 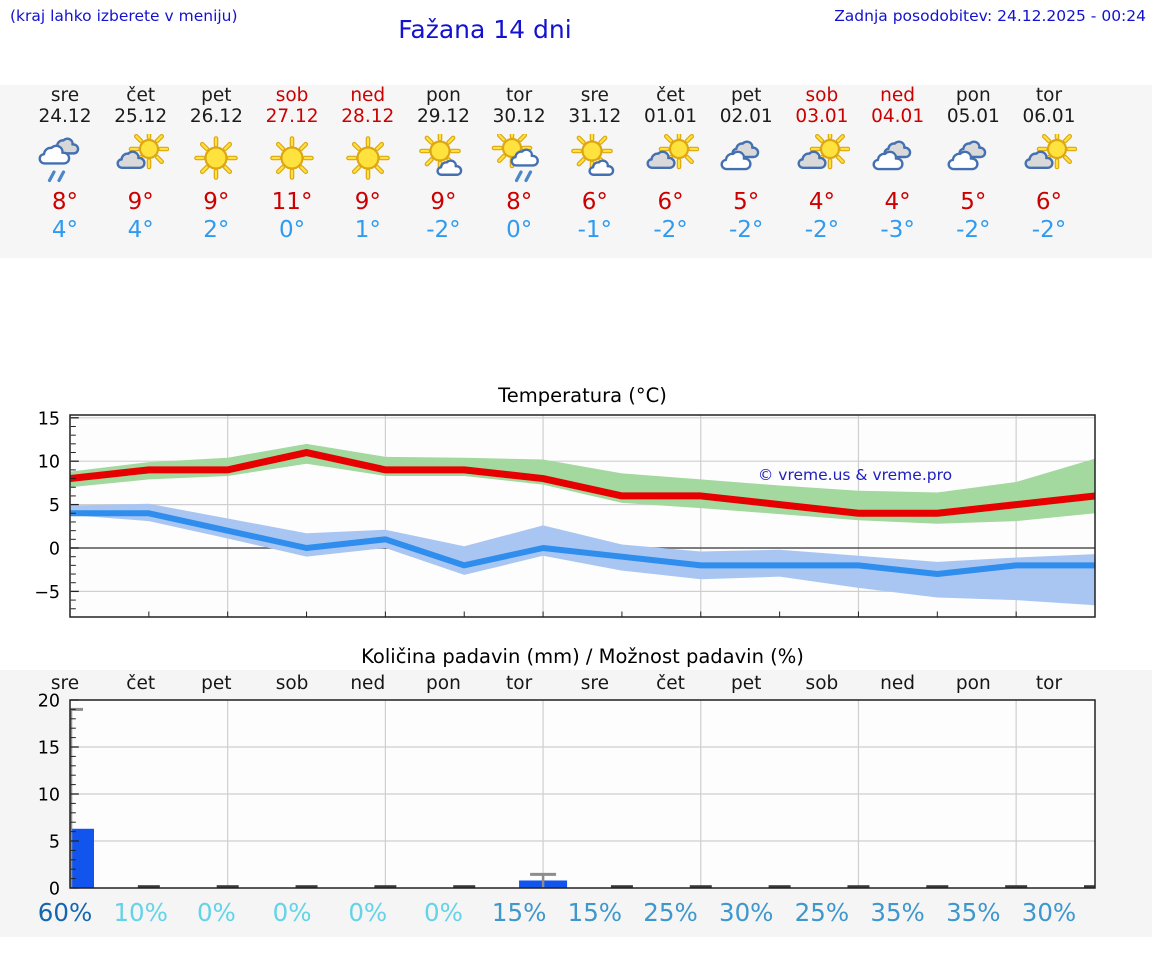 I want to click on mostly-sunny-icon, so click(x=441, y=153).